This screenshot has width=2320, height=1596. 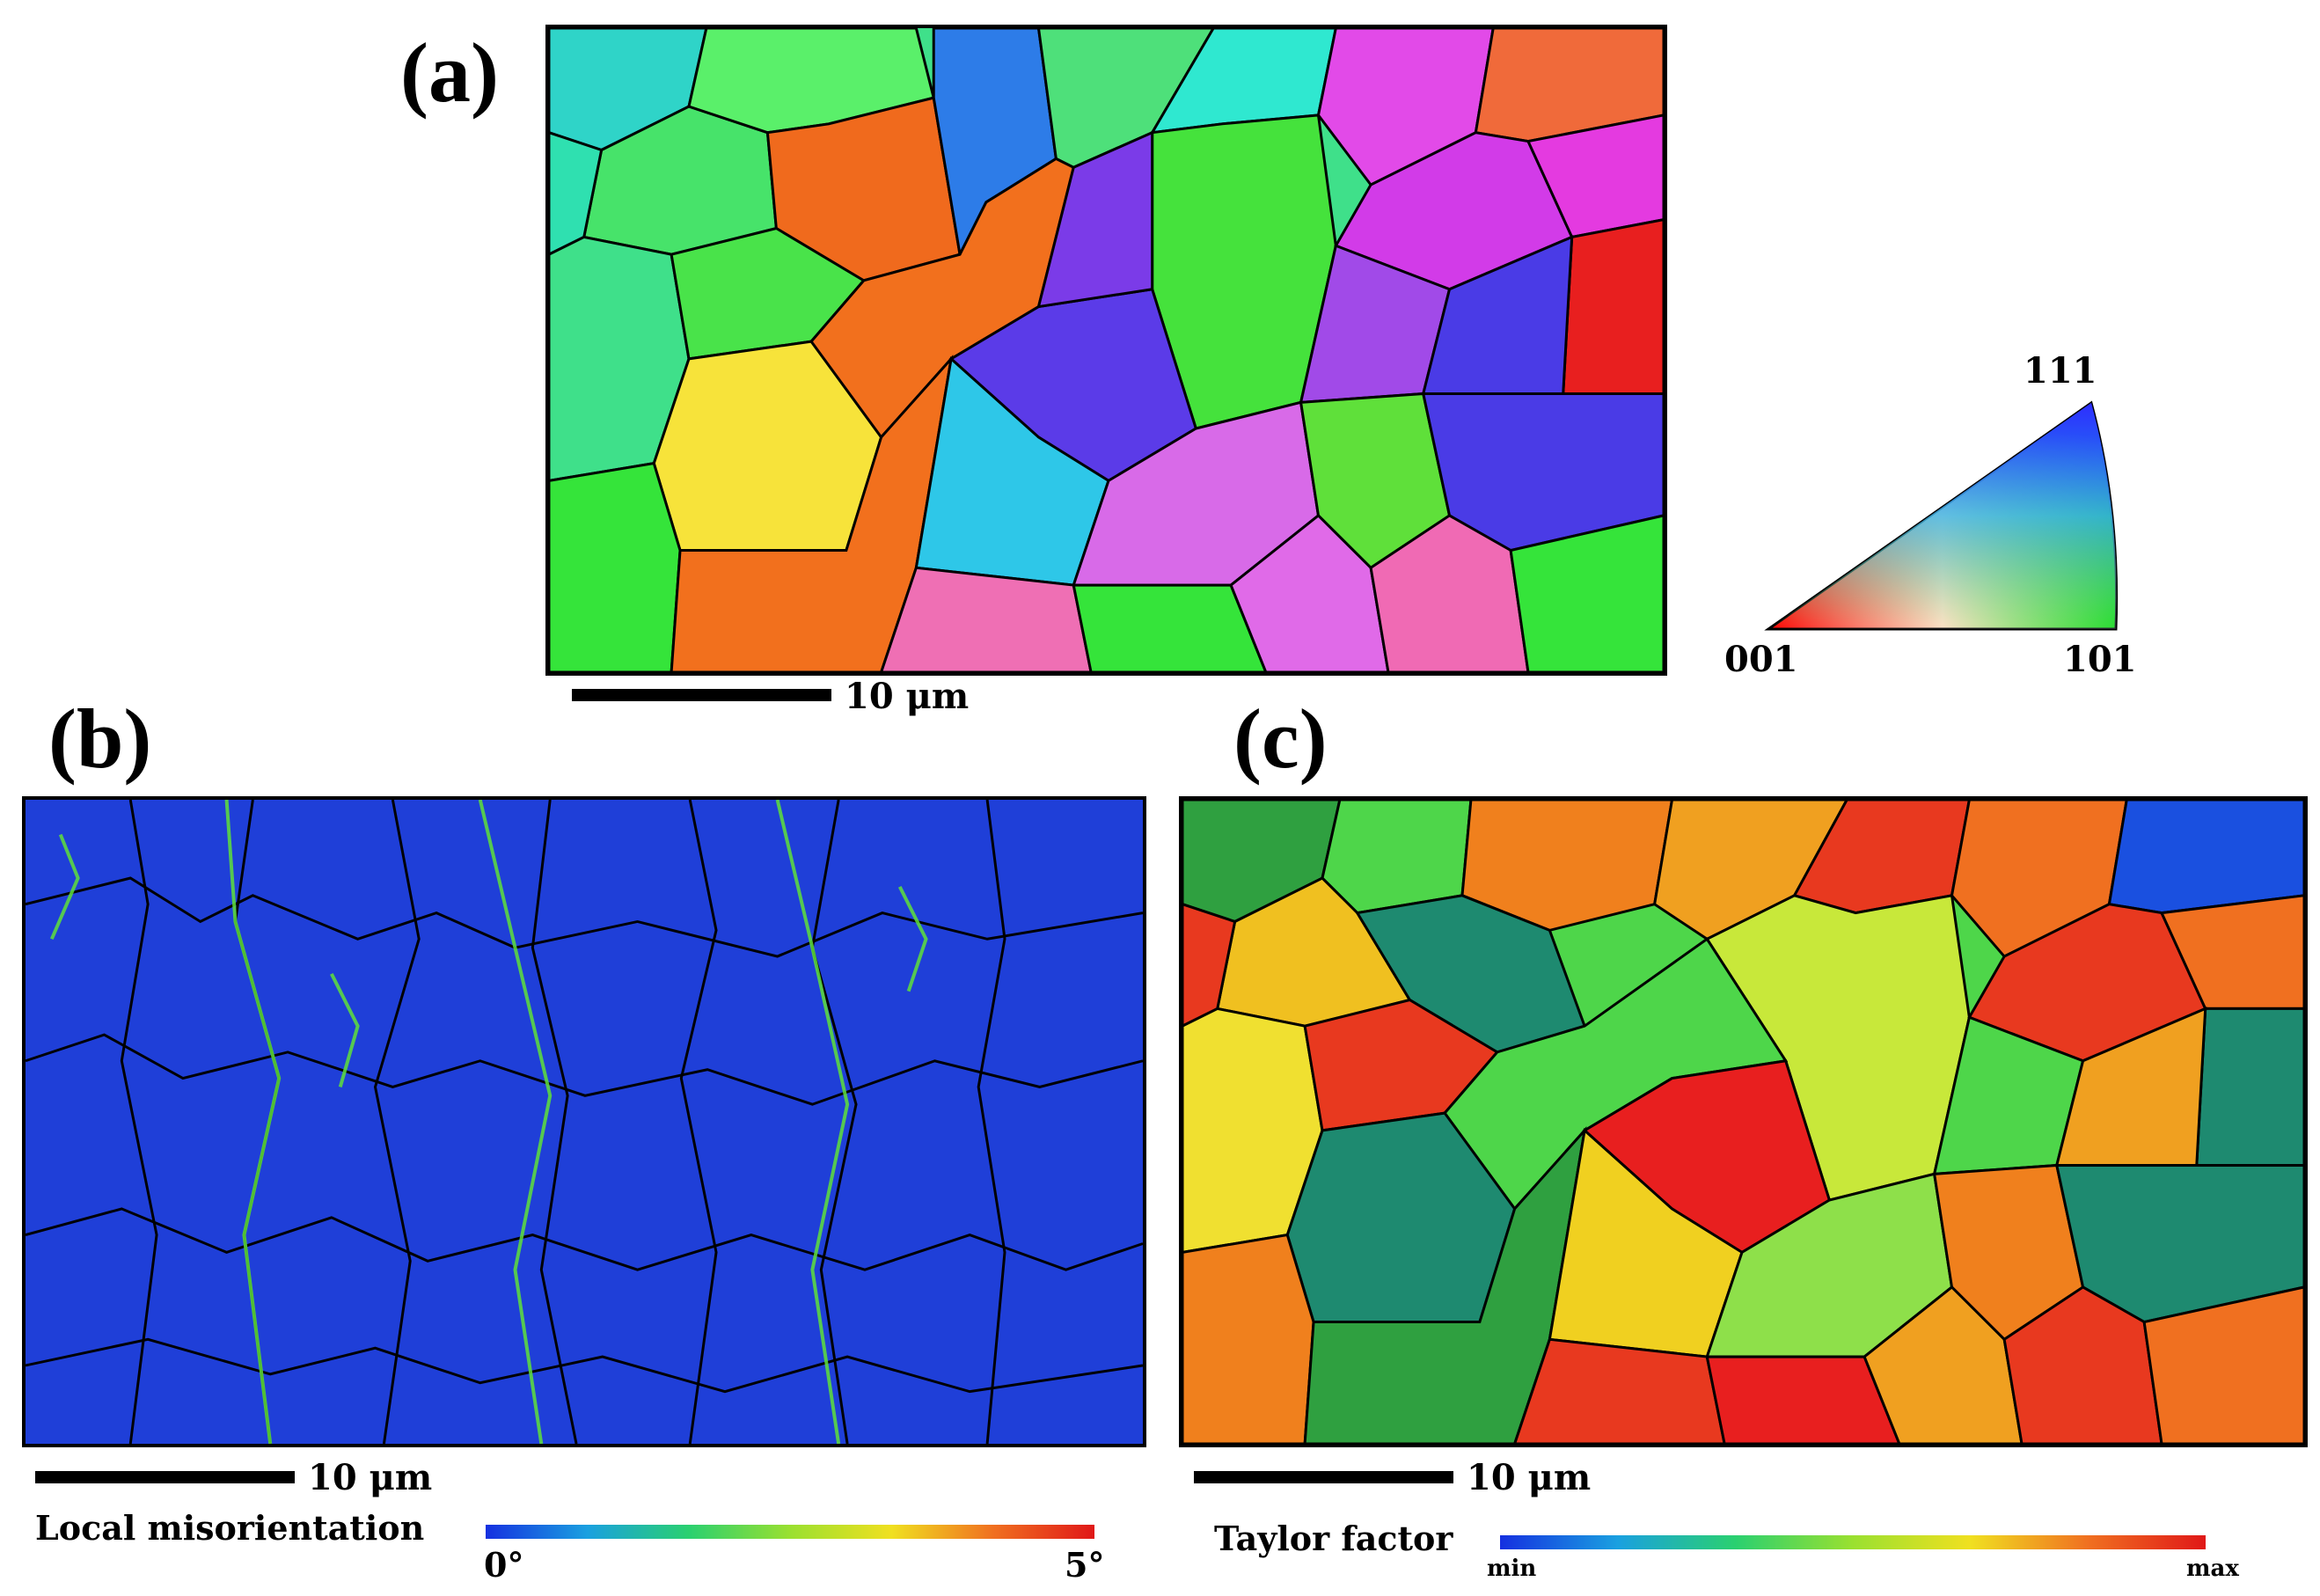 What do you see at coordinates (504, 1565) in the screenshot?
I see `colorbar-b-min-label: 0°` at bounding box center [504, 1565].